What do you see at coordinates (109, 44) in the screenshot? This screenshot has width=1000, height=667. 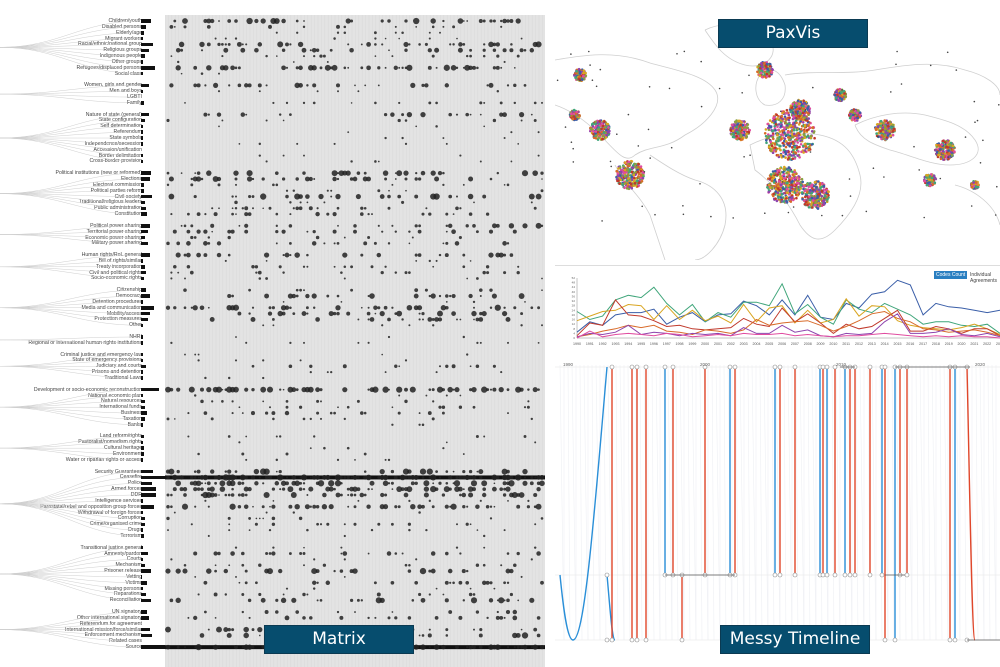 I see `matrix-category-label: Racial/ethnic/national group` at bounding box center [109, 44].